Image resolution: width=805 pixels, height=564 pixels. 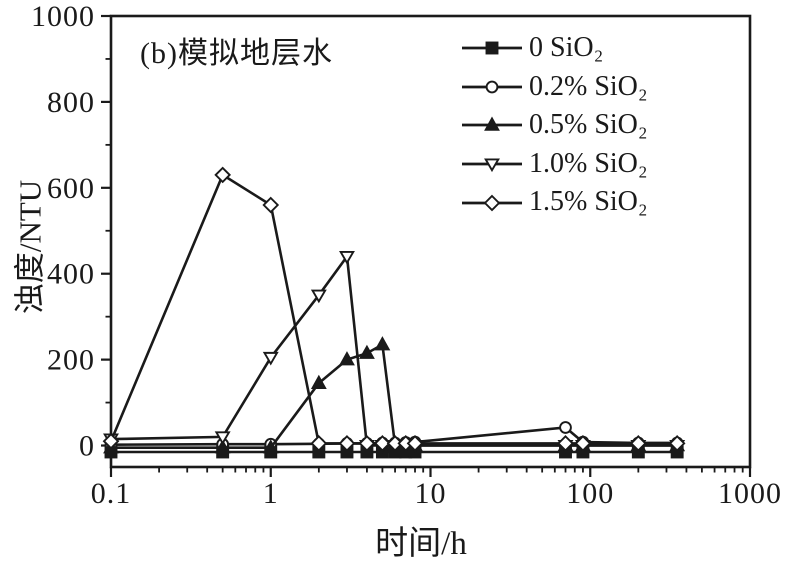 What do you see at coordinates (71, 360) in the screenshot?
I see `y-tick-label: 200` at bounding box center [71, 360].